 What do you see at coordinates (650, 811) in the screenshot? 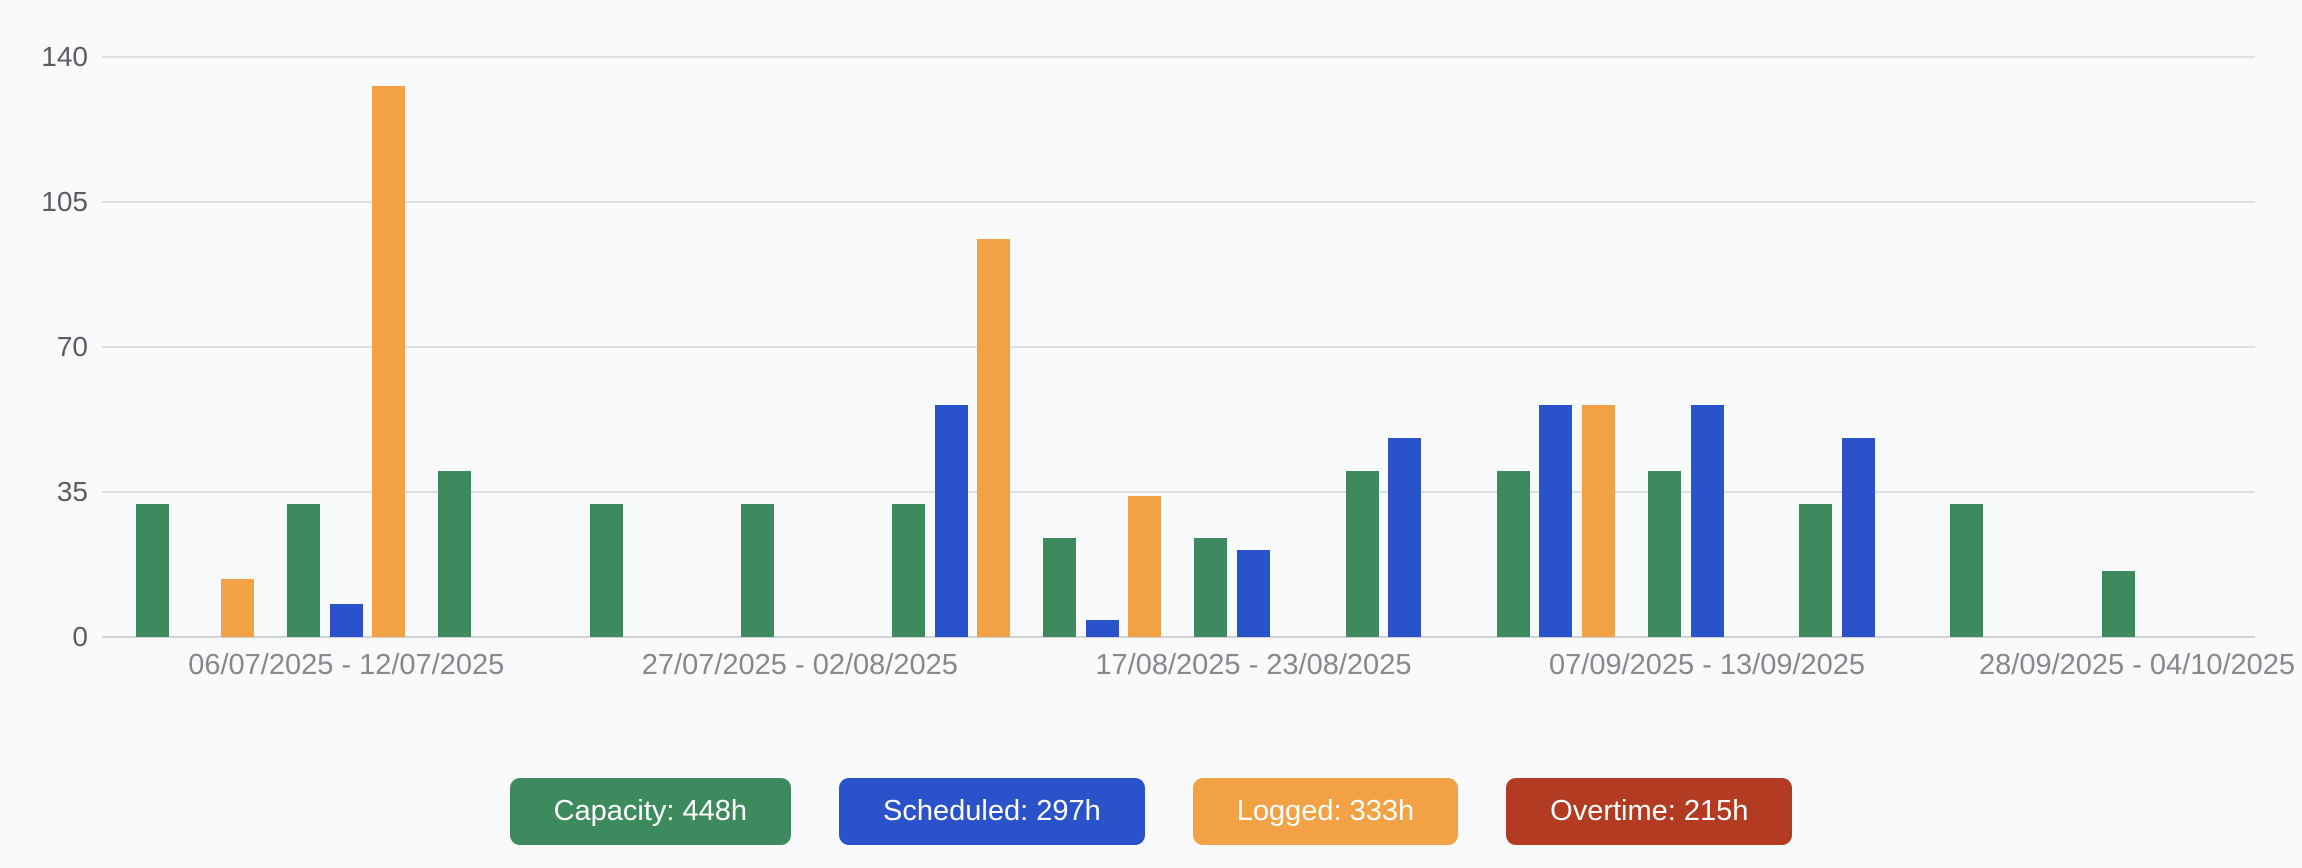
I see `legend-badge-capacity: Capacity: 448h` at bounding box center [650, 811].